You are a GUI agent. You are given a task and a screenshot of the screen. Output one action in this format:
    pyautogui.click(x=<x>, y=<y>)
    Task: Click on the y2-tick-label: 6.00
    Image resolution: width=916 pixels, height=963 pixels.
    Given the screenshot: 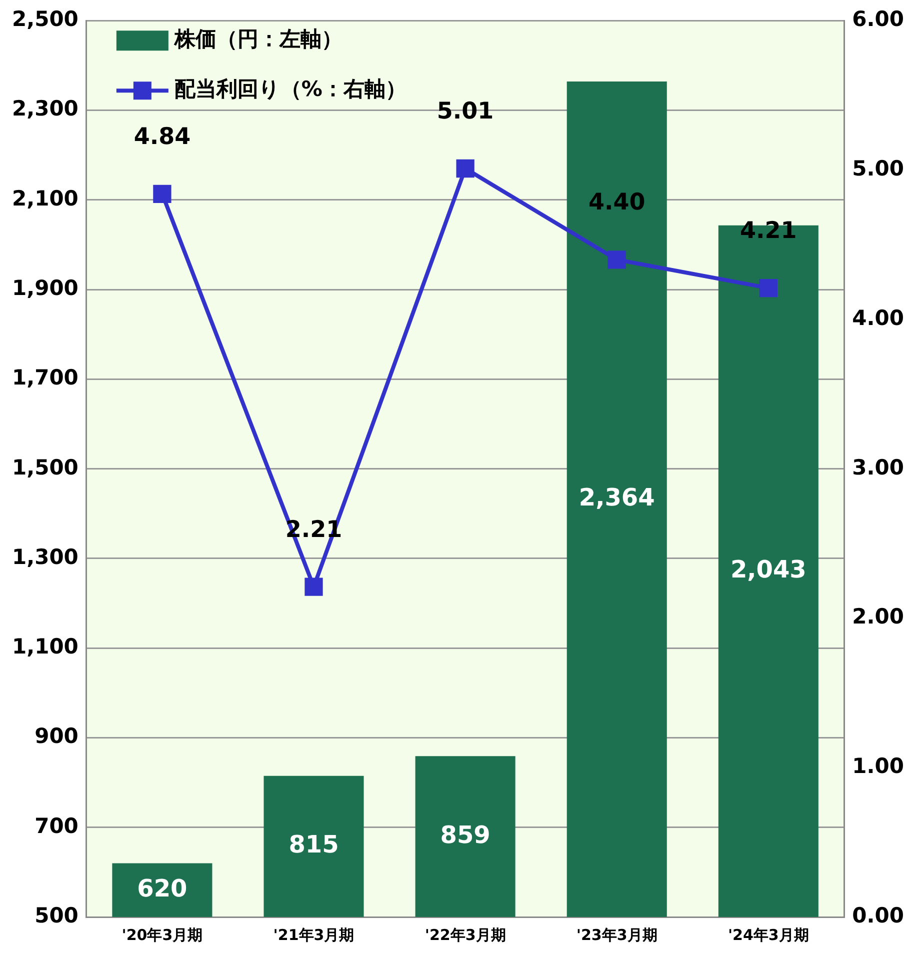 What is the action you would take?
    pyautogui.click(x=878, y=19)
    